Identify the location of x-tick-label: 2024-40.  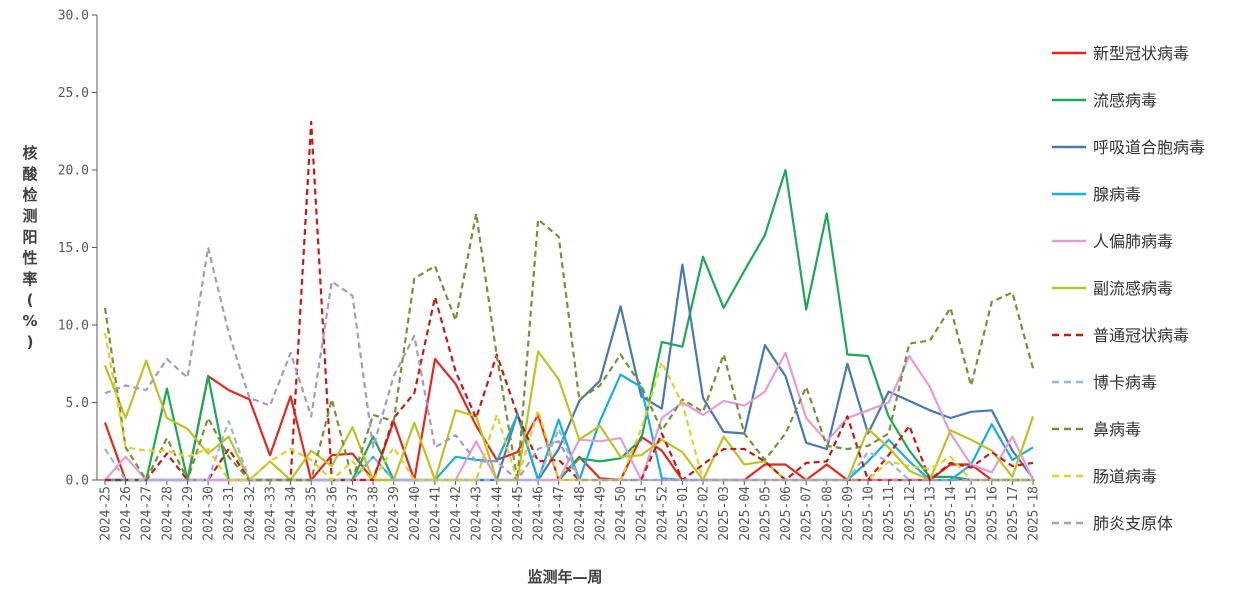
(415, 513).